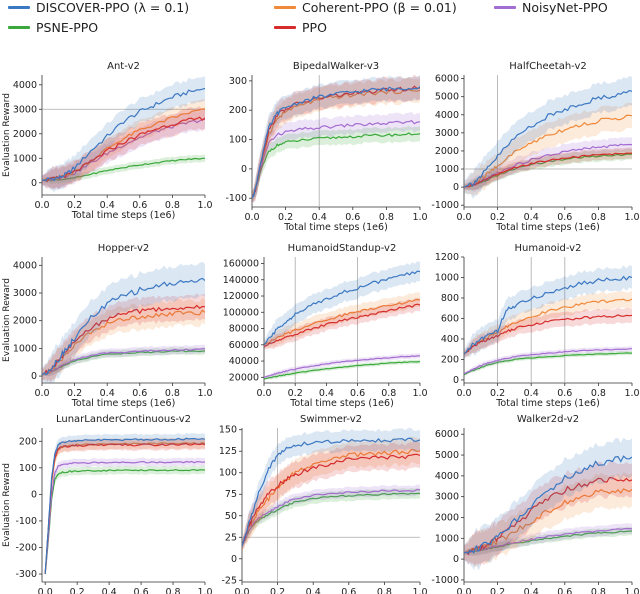  Describe the element at coordinates (26, 547) in the screenshot. I see `y-tick-label: -200` at that location.